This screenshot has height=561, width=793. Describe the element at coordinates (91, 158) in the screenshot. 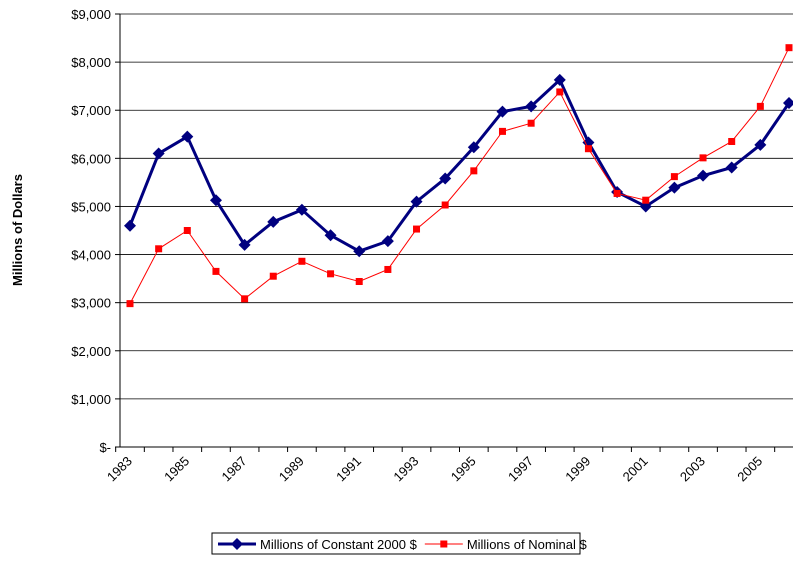

I see `y-tick-label: $6,000` at that location.